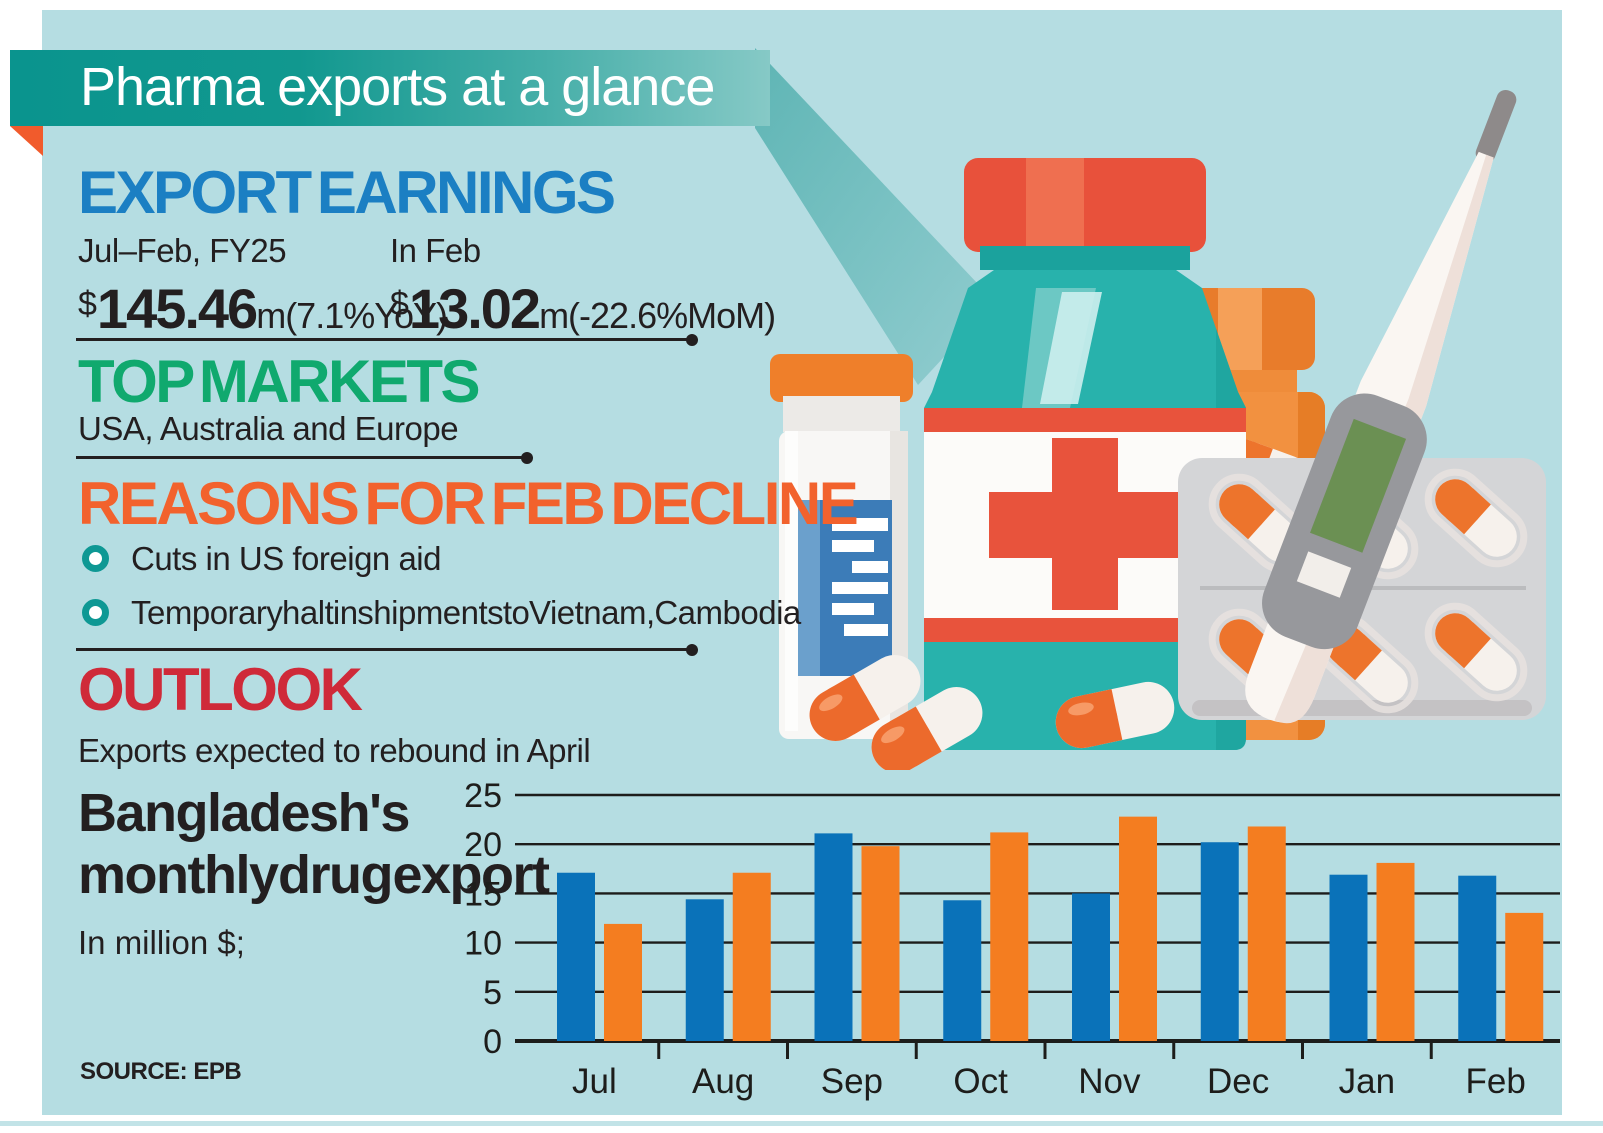 The height and width of the screenshot is (1133, 1603). Describe the element at coordinates (576, 956) in the screenshot. I see `bar-jul-series-blue` at that location.